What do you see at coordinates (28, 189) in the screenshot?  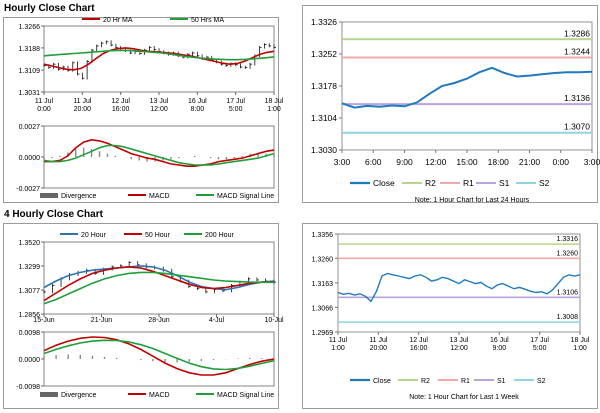 I see `y-tick-label: -0.0027` at bounding box center [28, 189].